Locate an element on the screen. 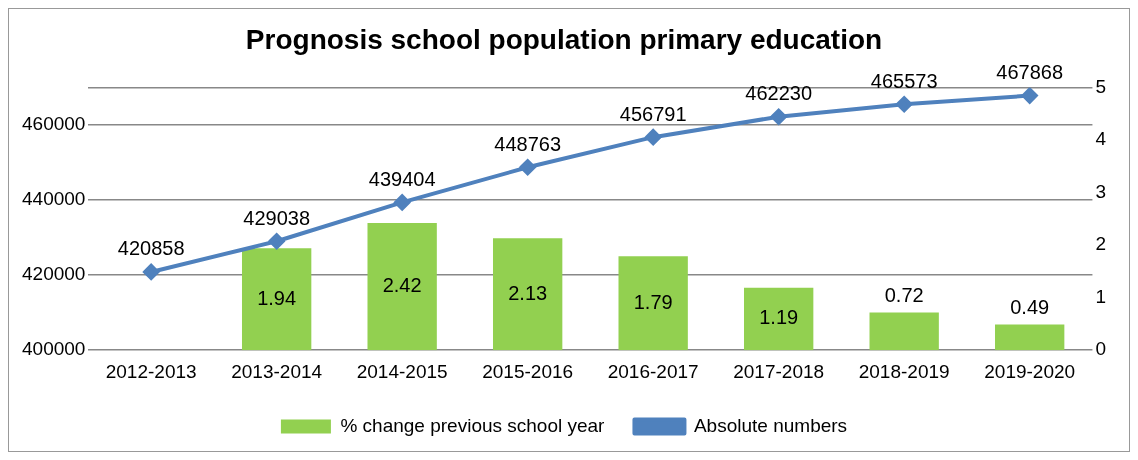  x-tick-label: 2019-2020 is located at coordinates (1030, 371).